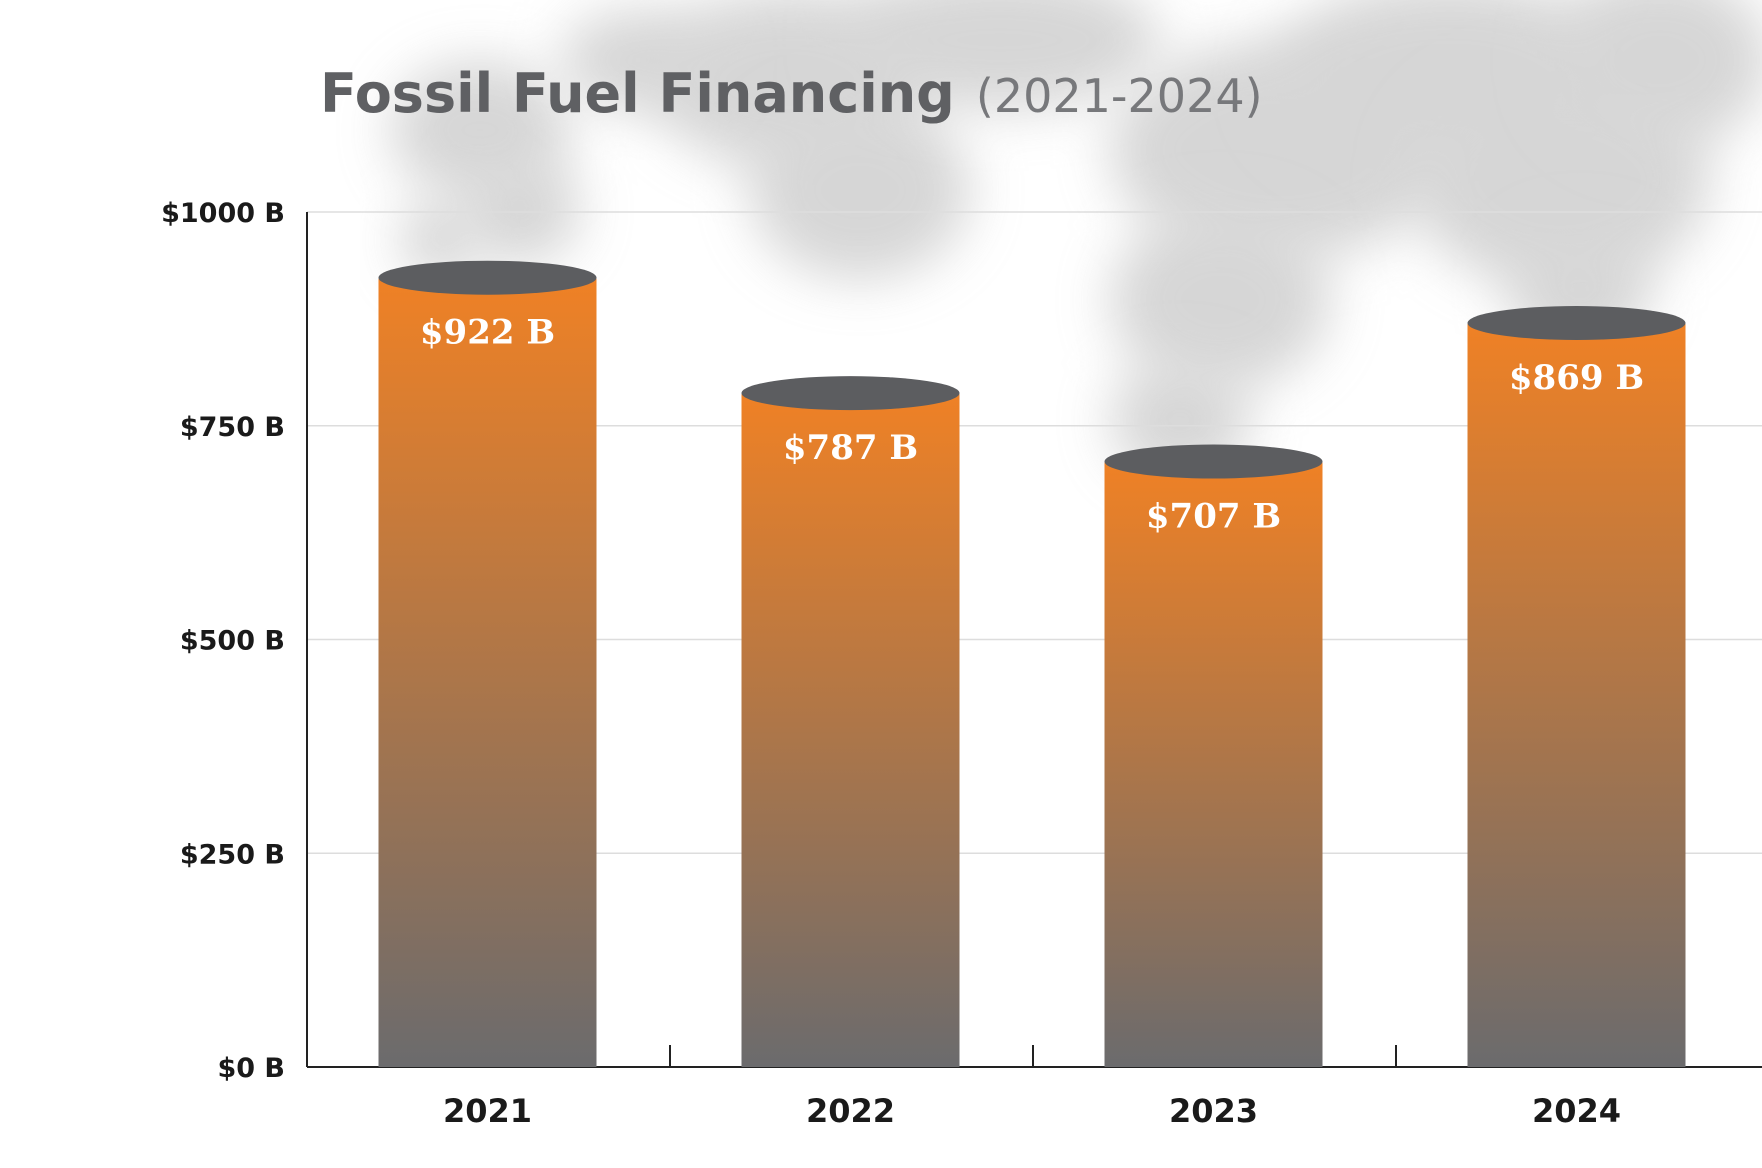  What do you see at coordinates (1576, 323) in the screenshot?
I see `bar-cap-2024` at bounding box center [1576, 323].